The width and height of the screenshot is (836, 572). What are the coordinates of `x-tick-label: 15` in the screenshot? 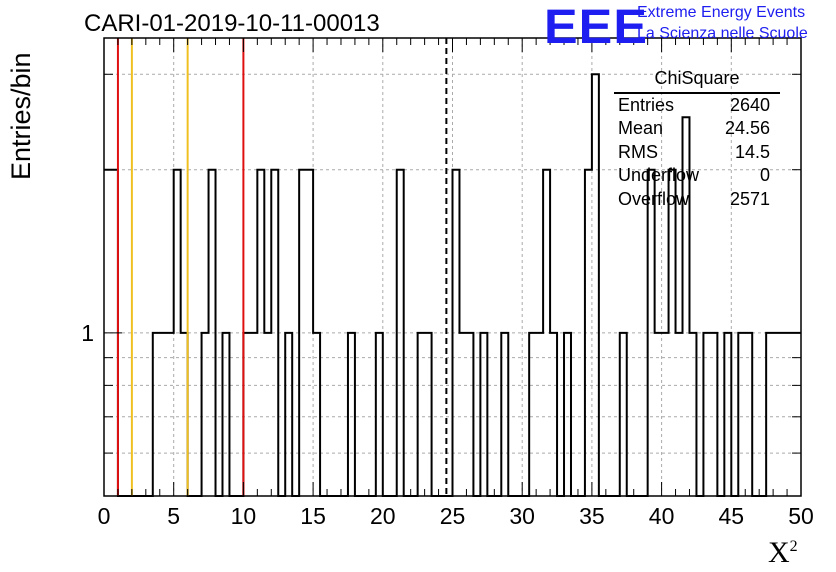 It's located at (313, 516).